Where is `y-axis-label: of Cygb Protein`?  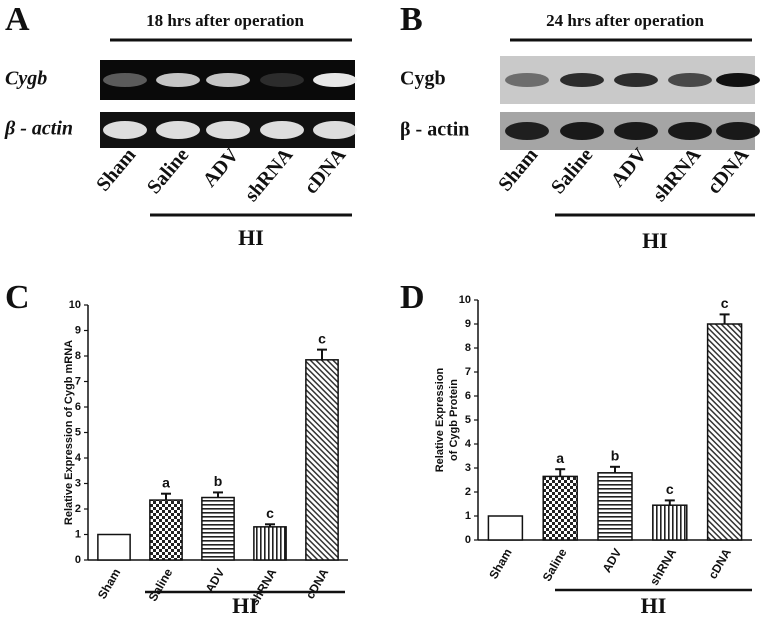 y-axis-label: of Cygb Protein is located at coordinates (454, 420).